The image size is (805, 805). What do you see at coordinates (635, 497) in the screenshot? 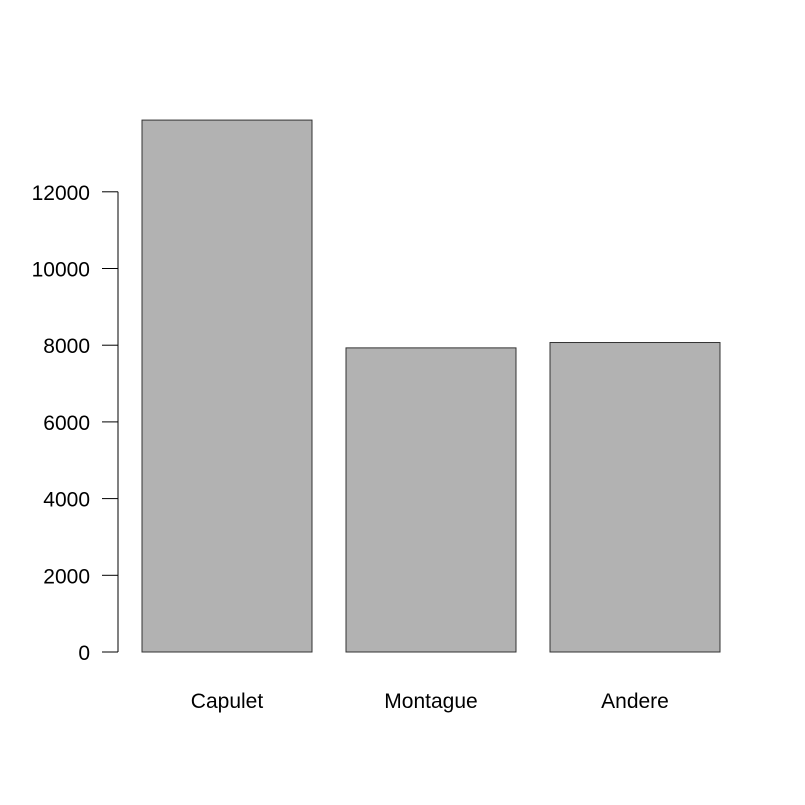
I see `bar-andere` at bounding box center [635, 497].